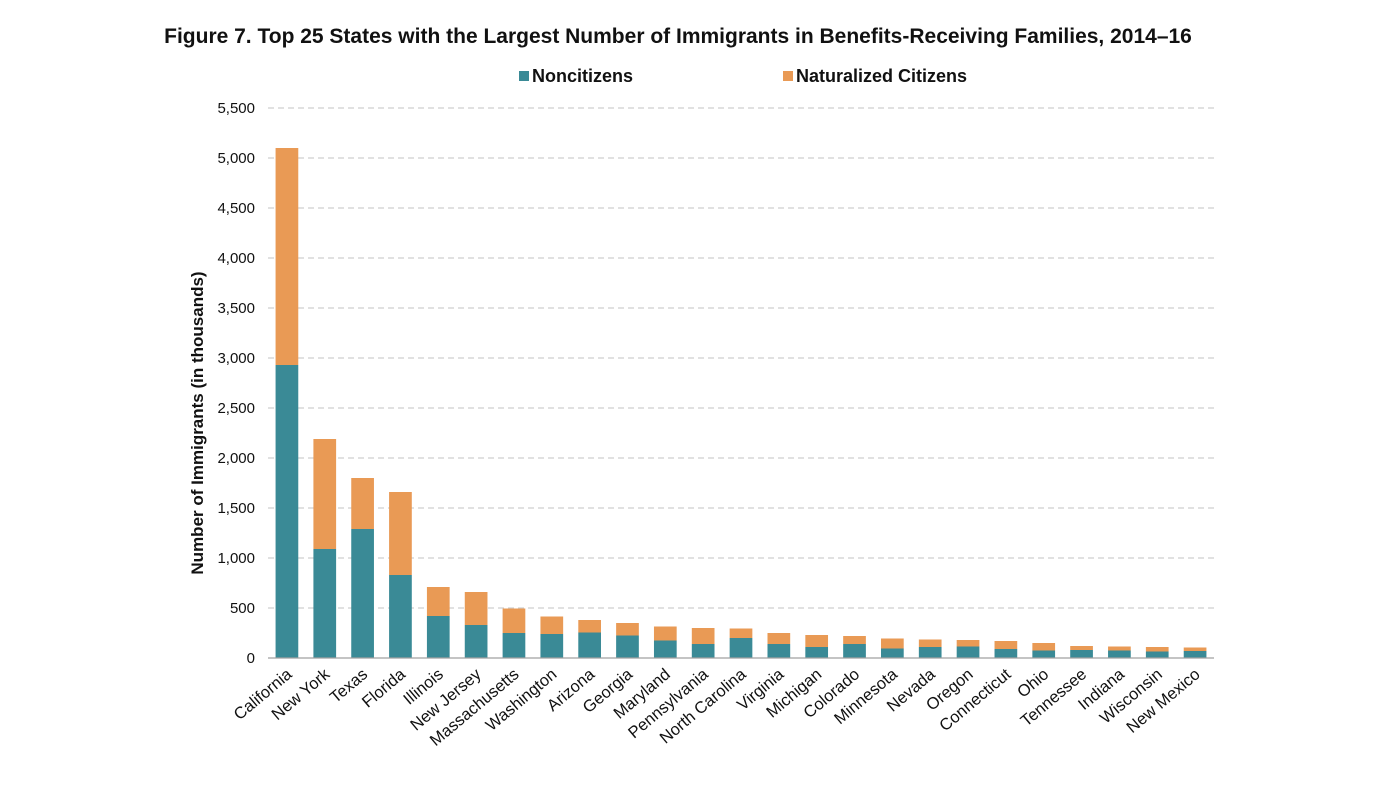 The width and height of the screenshot is (1400, 788). What do you see at coordinates (552, 625) in the screenshot?
I see `bar-washington-naturalized-citizens` at bounding box center [552, 625].